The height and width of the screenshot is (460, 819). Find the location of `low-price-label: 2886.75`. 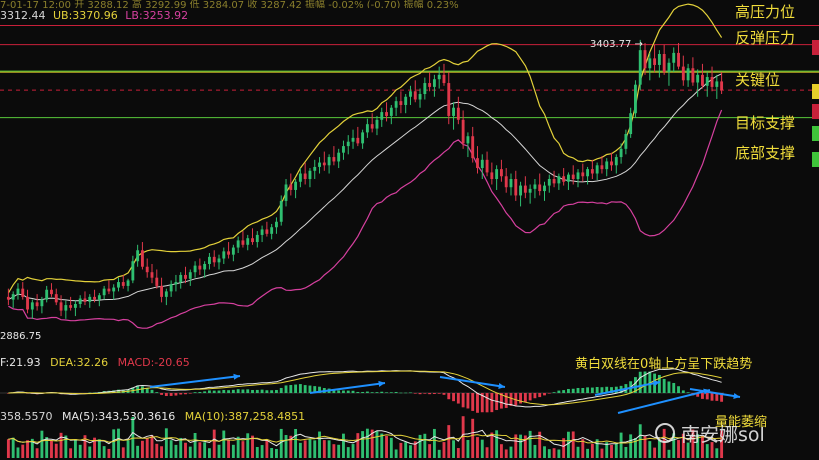

low-price-label: 2886.75 is located at coordinates (21, 336).